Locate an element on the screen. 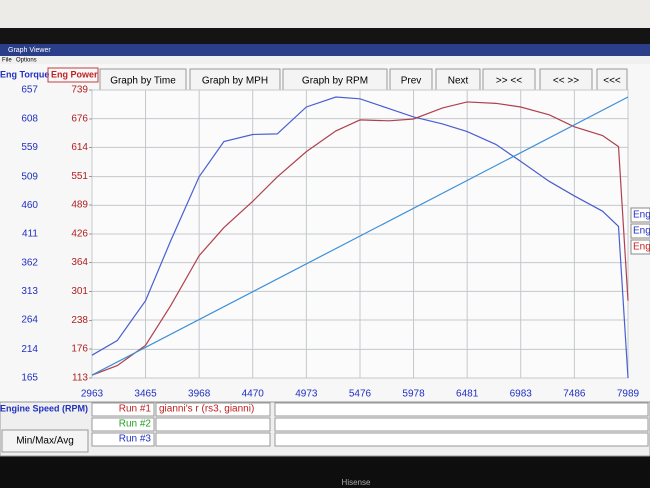 This screenshot has height=488, width=650. x-tick-label: 3465 is located at coordinates (145, 394).